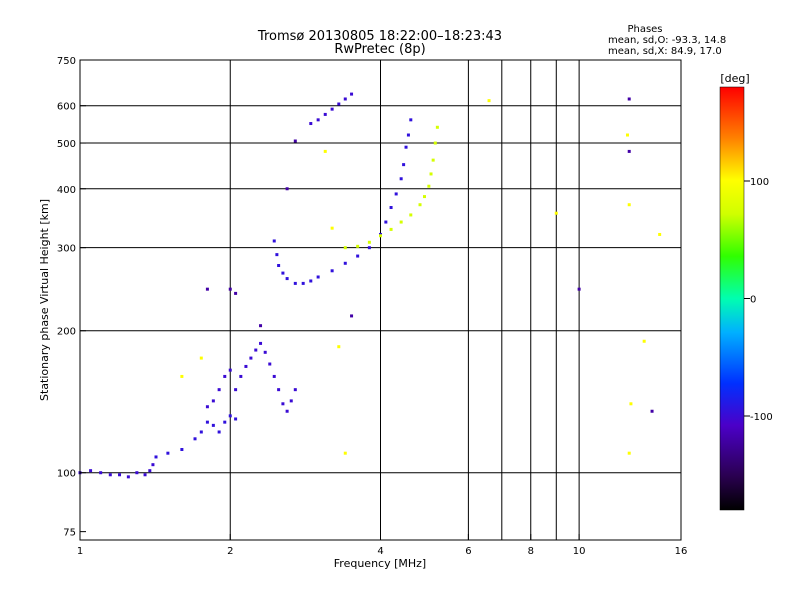  I want to click on x-tick-label: 8, so click(531, 551).